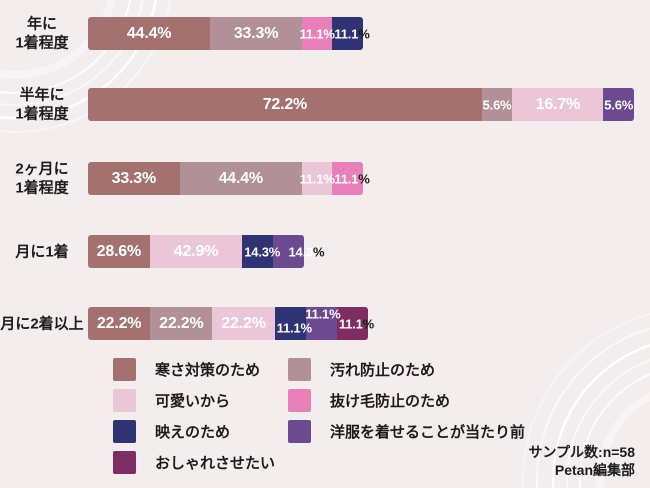 The height and width of the screenshot is (488, 650). I want to click on legend-label: 可愛いから, so click(193, 401).